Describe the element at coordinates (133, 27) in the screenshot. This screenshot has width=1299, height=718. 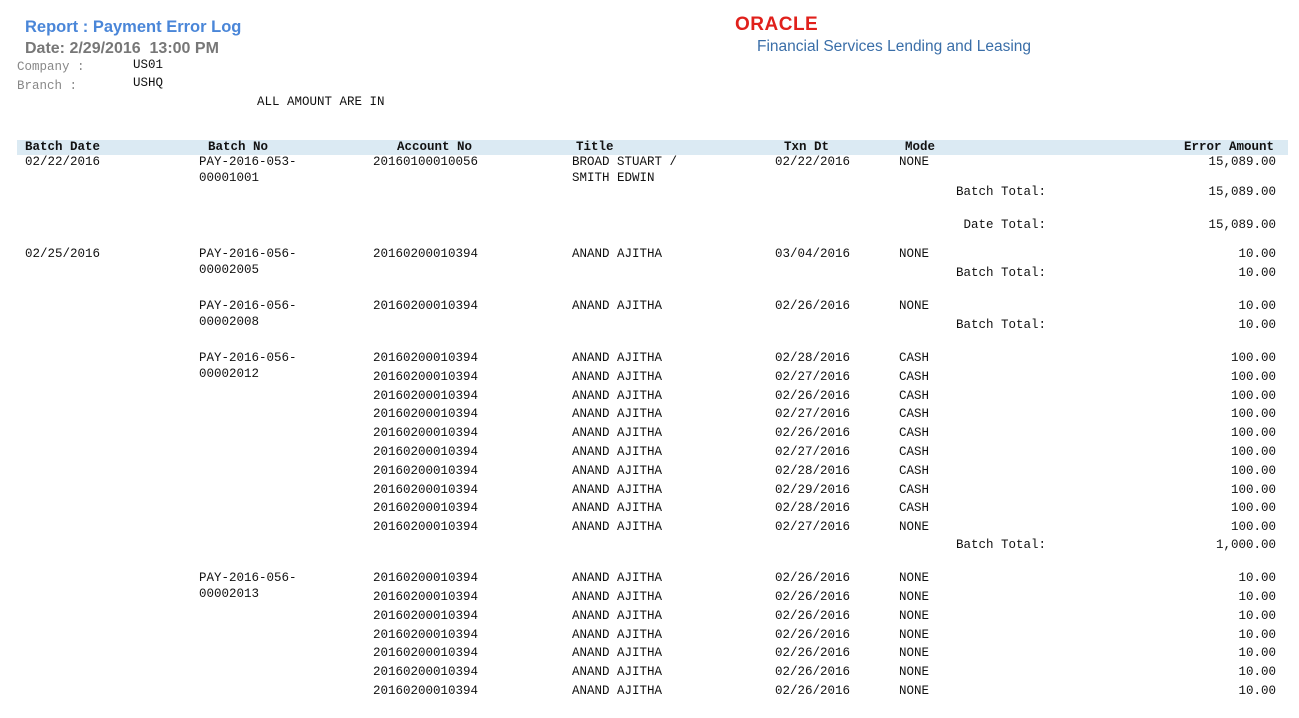
I see `report-title: Report : Payment Error Log` at that location.